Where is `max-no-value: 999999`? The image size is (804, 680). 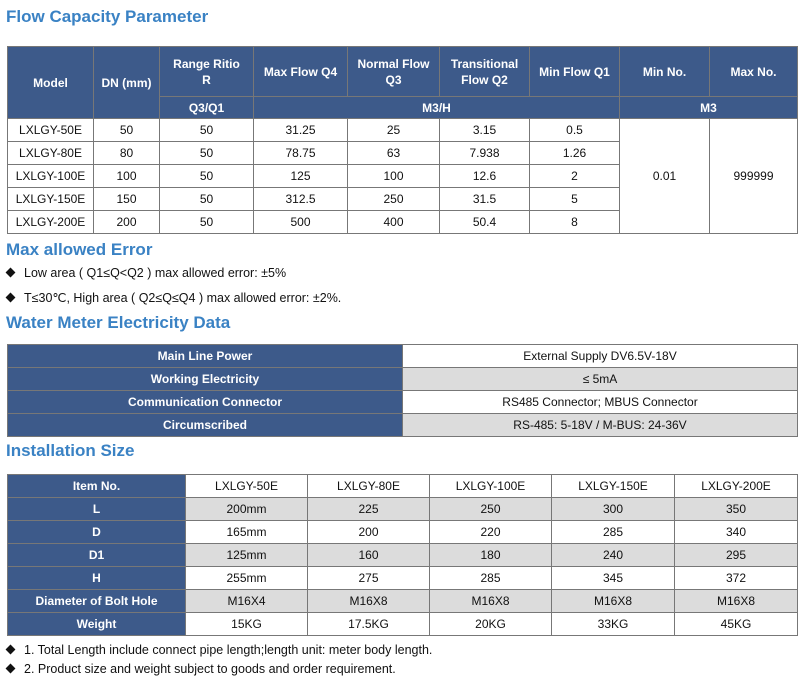 max-no-value: 999999 is located at coordinates (753, 176).